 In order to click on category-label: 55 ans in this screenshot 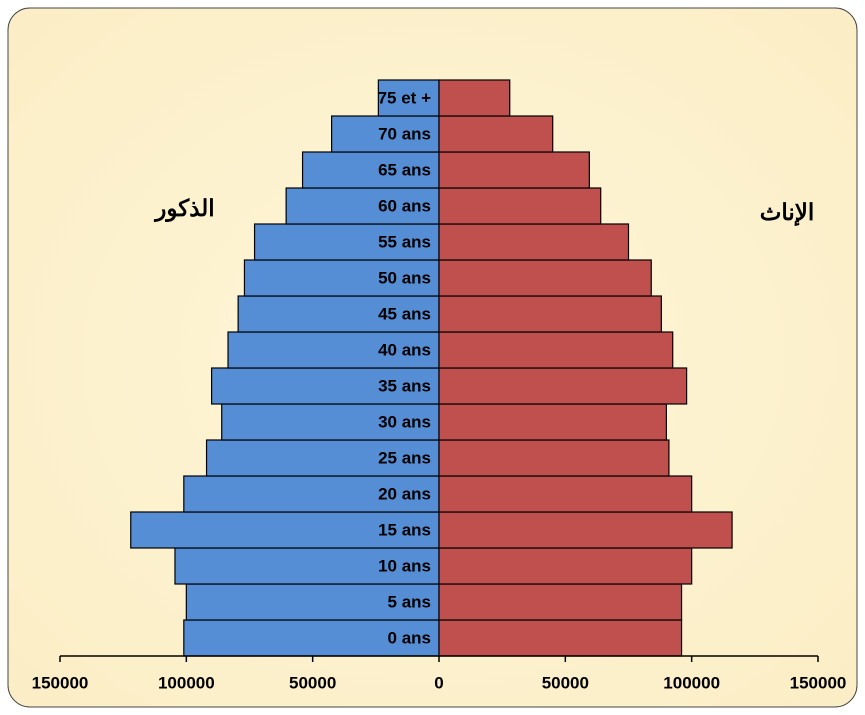, I will do `click(404, 241)`.